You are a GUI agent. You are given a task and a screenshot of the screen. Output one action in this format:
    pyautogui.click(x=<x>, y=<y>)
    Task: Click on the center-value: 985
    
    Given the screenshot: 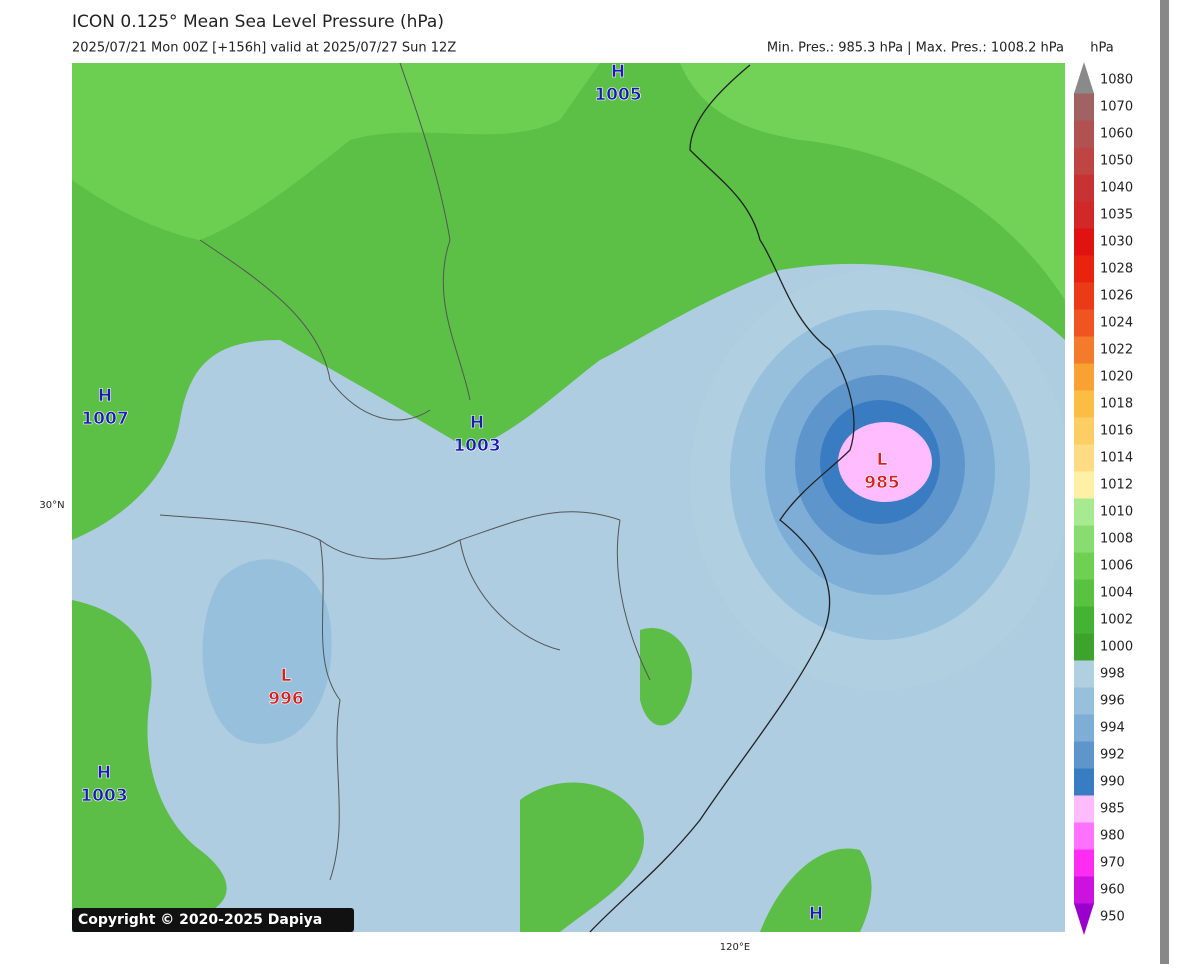 What is the action you would take?
    pyautogui.click(x=882, y=483)
    